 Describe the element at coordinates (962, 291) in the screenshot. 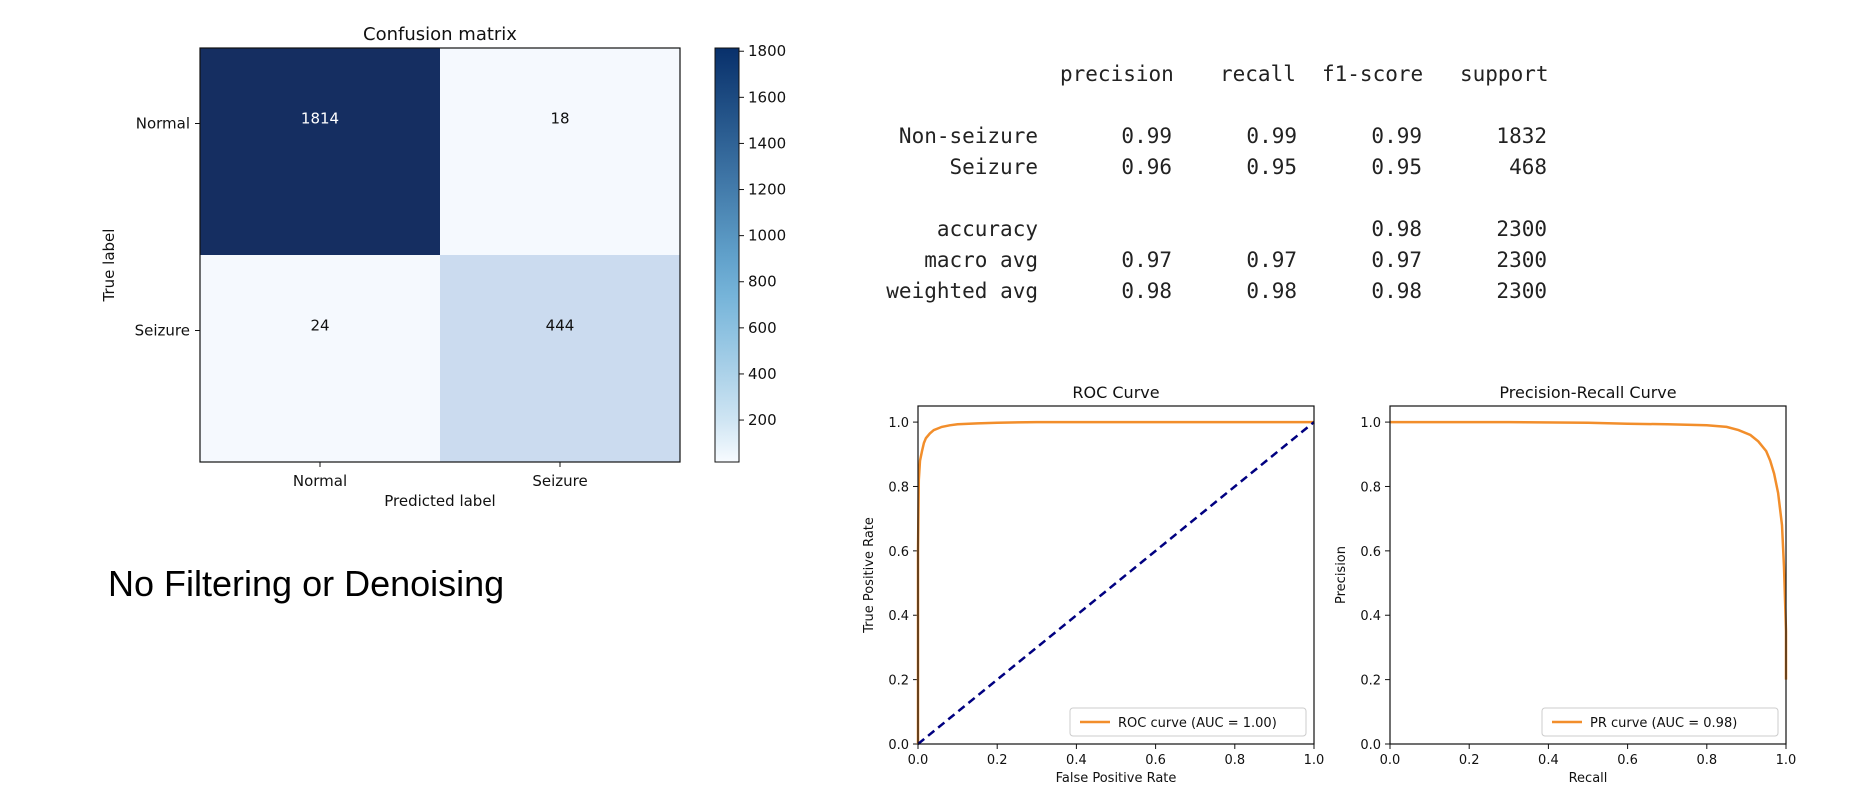

I see `report-cell-label: weighted avg` at that location.